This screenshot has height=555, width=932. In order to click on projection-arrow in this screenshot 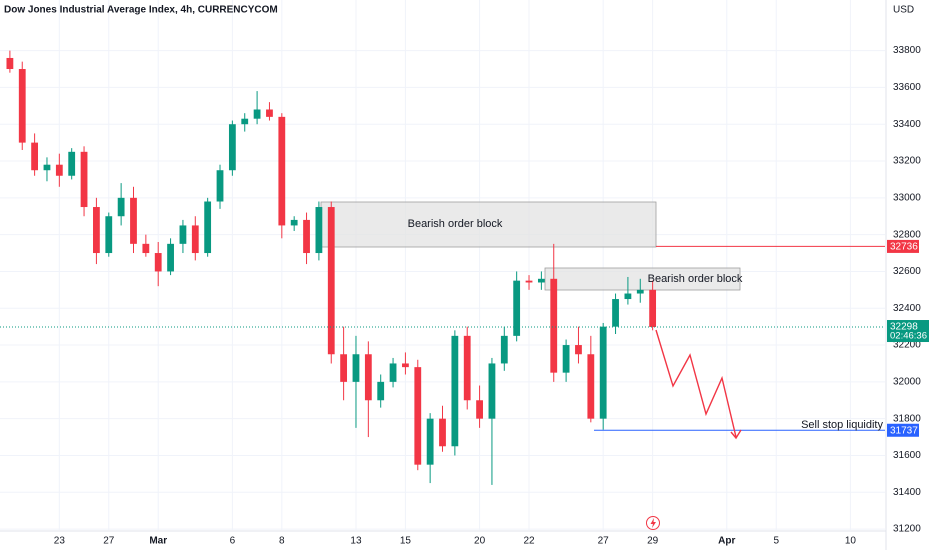, I will do `click(736, 434)`.